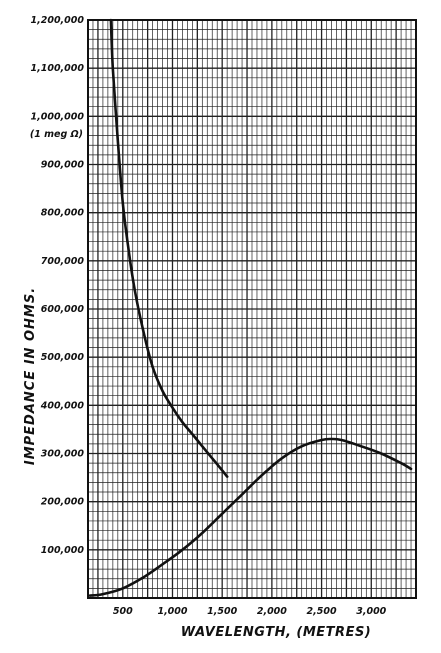 This screenshot has height=653, width=441. Describe the element at coordinates (63, 309) in the screenshot. I see `y-tick-label: 600,000` at that location.